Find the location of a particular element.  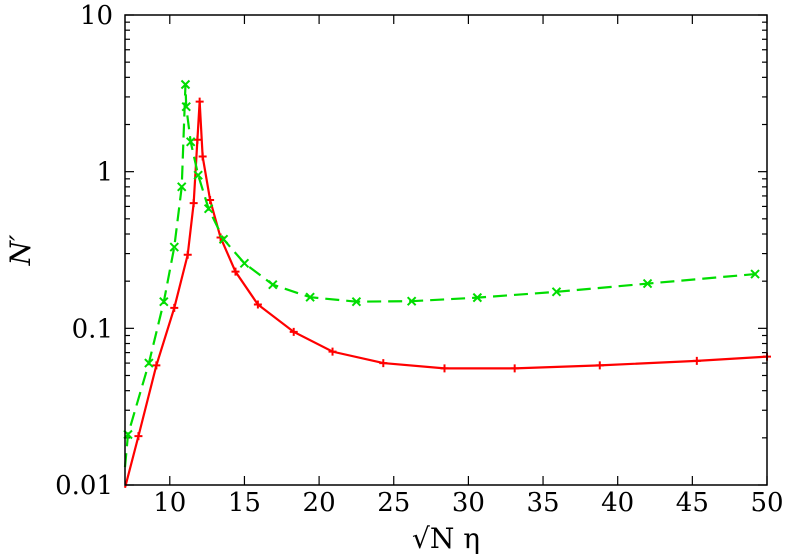

x-tick-label: 10 is located at coordinates (169, 503).